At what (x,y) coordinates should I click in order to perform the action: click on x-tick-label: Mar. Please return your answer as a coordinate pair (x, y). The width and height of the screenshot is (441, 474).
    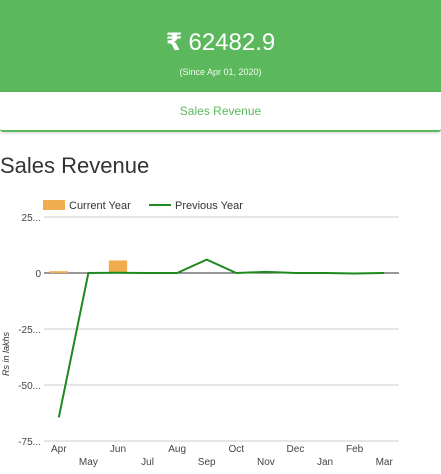
    Looking at the image, I should click on (385, 462).